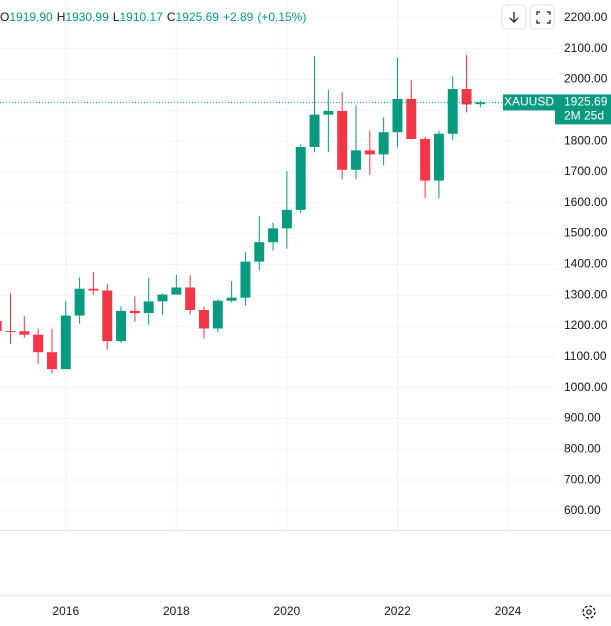 The height and width of the screenshot is (626, 611). Describe the element at coordinates (281, 17) in the screenshot. I see `header-item: (+0.15%)` at that location.